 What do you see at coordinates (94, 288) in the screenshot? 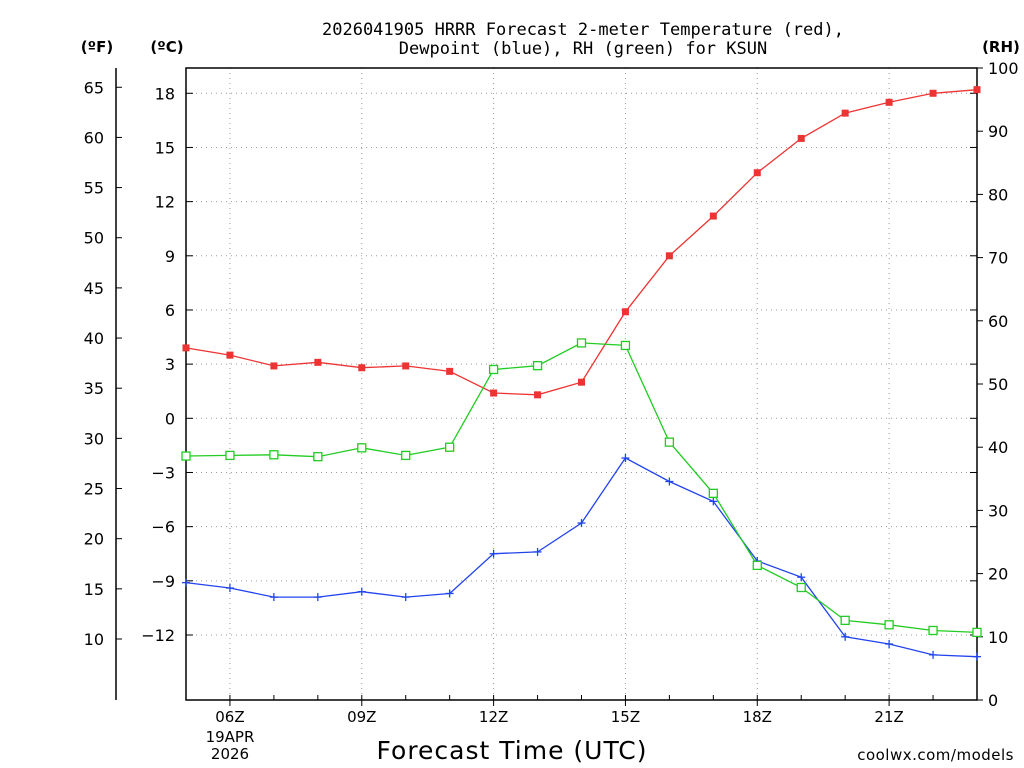
I see `fahrenheit-tick-label: 45` at bounding box center [94, 288].